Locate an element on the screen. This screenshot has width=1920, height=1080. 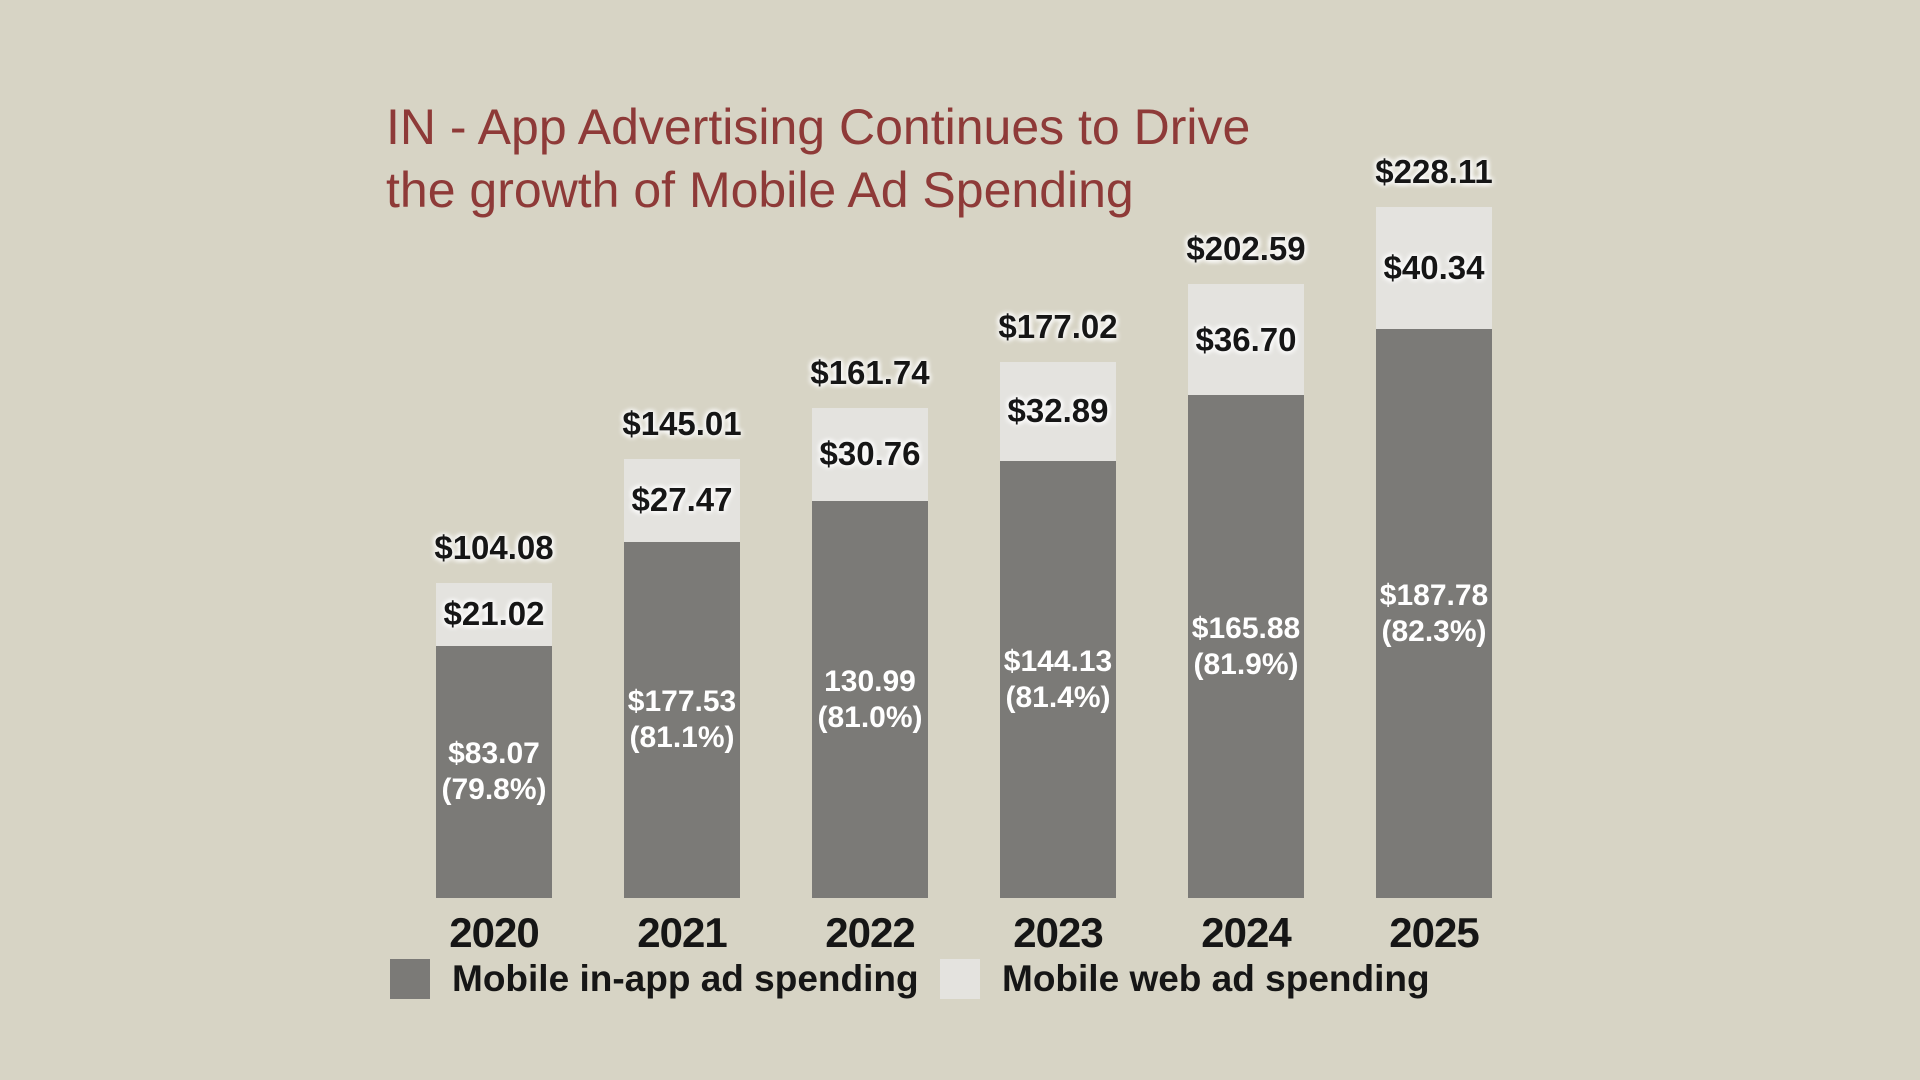
x-axis-label-2025: 2025 is located at coordinates (1434, 932).